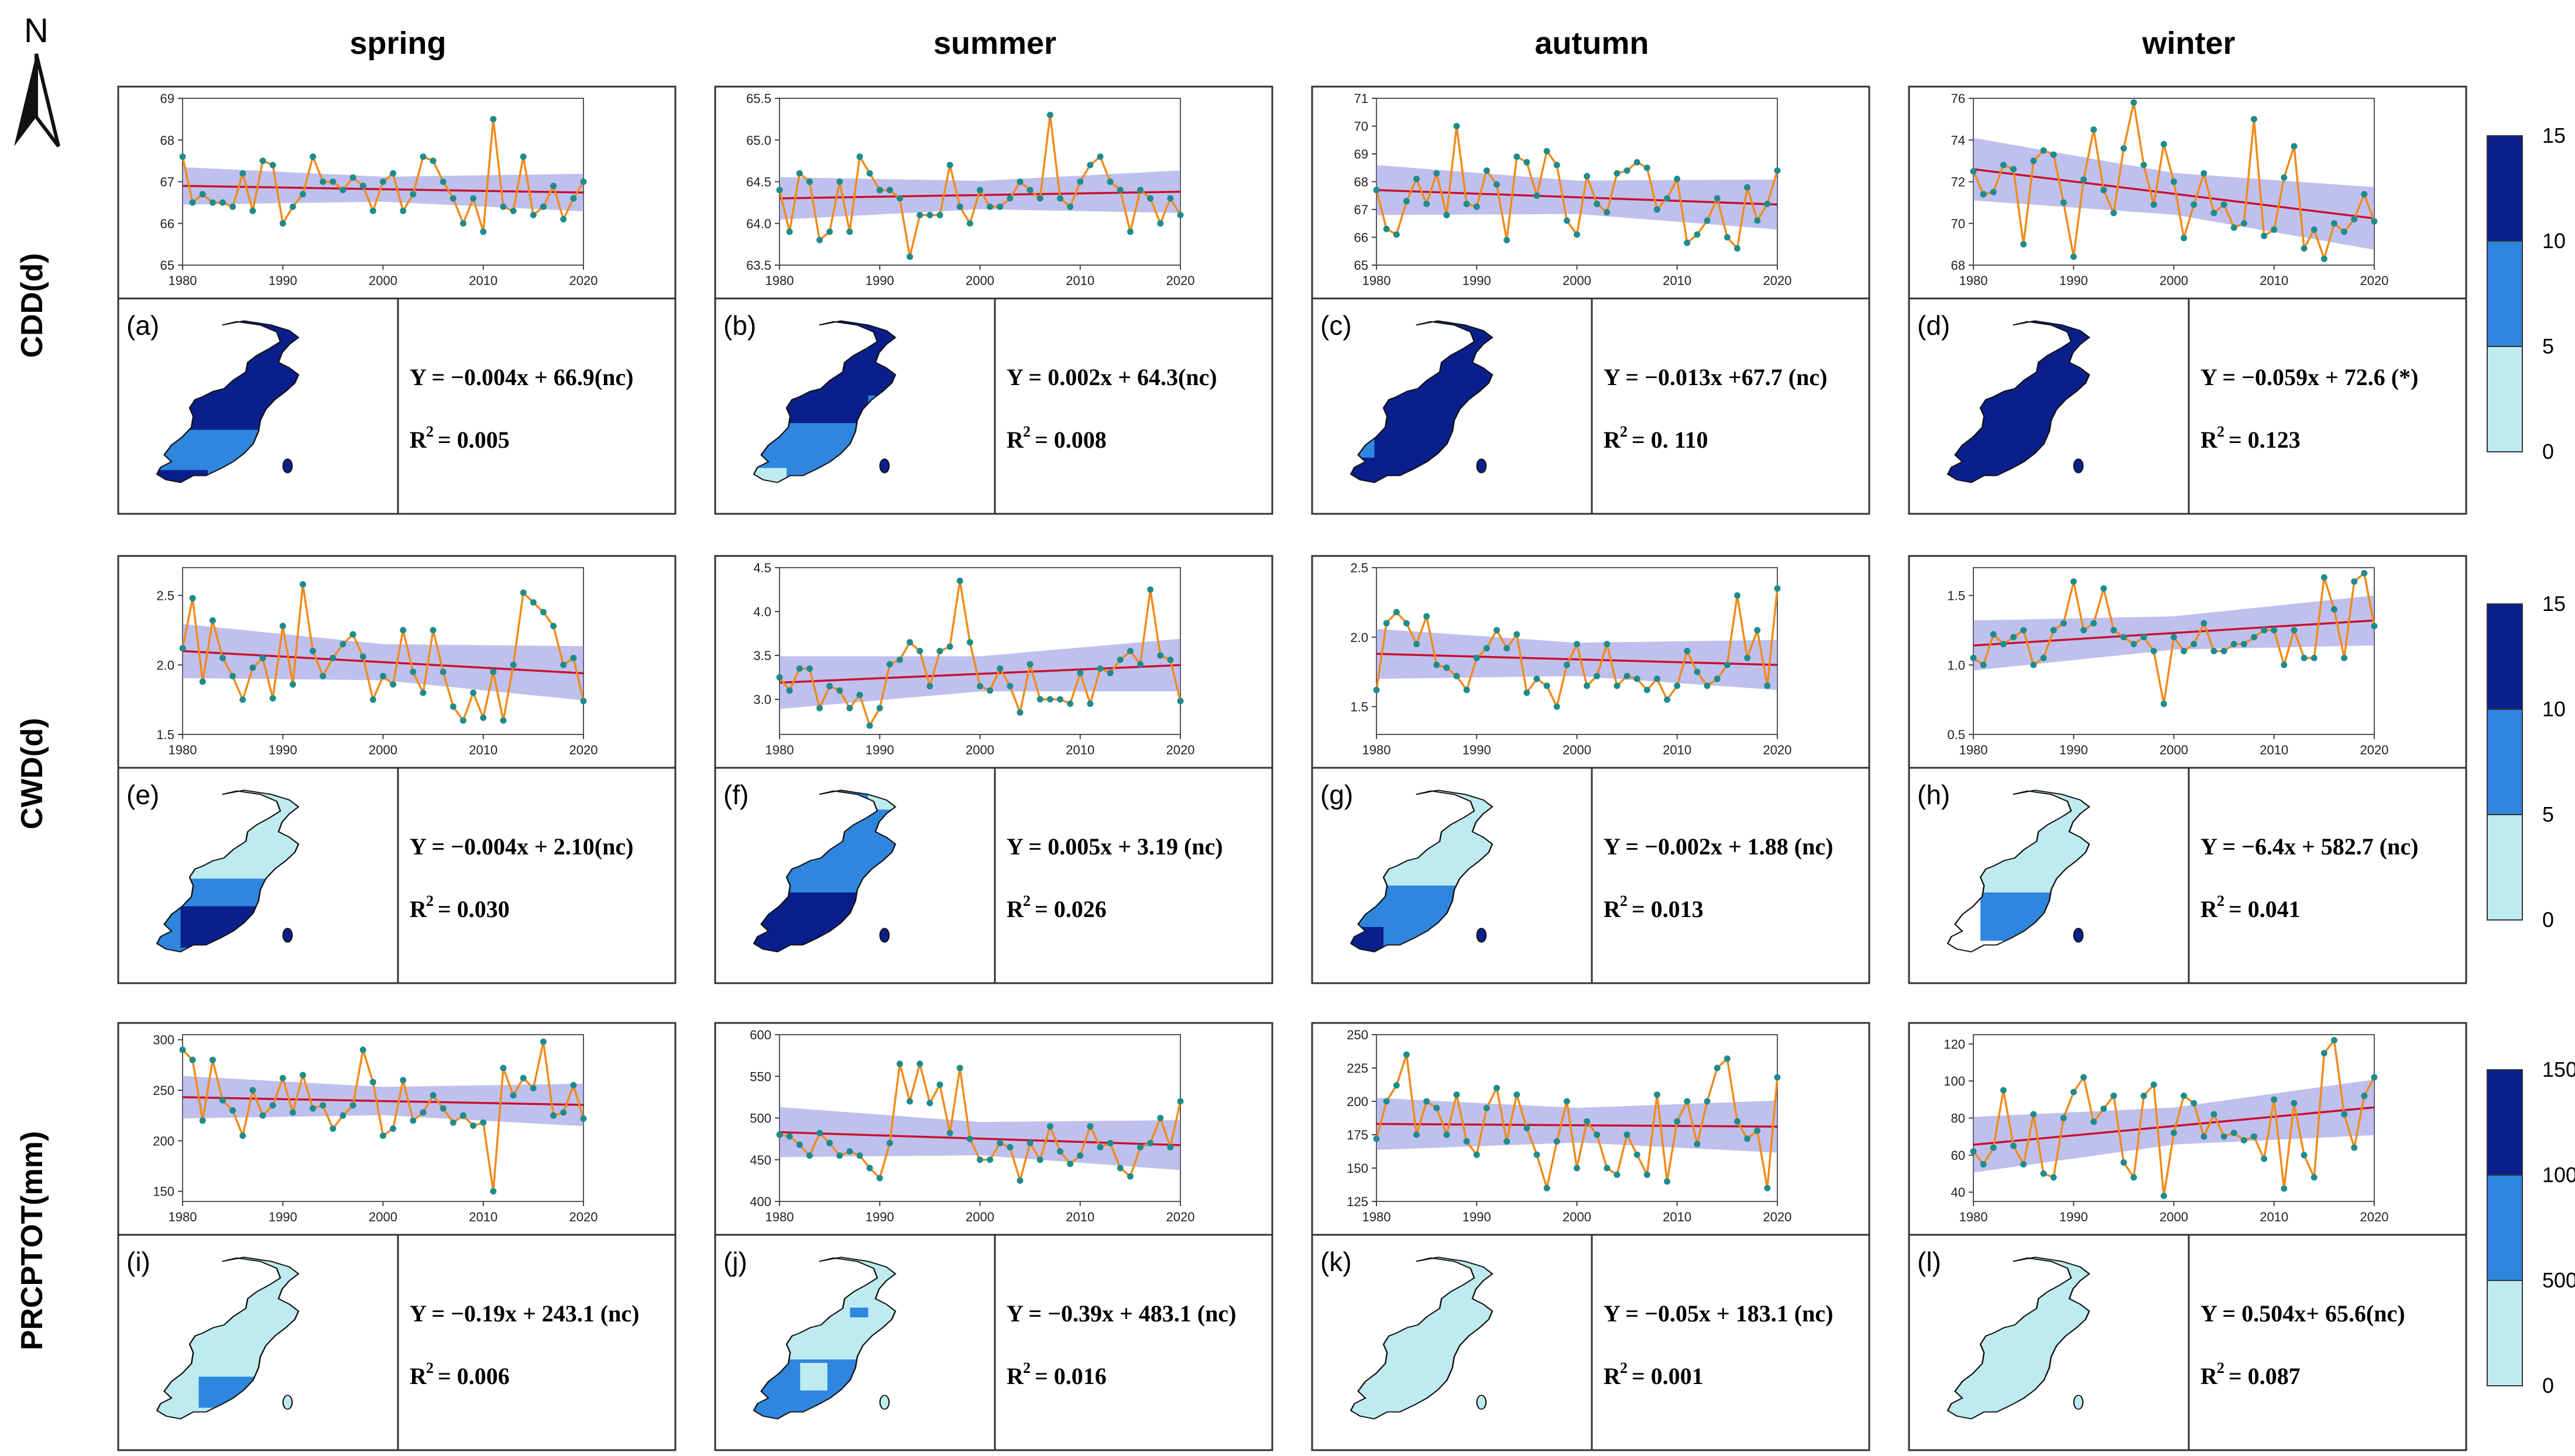 The image size is (2575, 1456). What do you see at coordinates (524, 1313) in the screenshot?
I see `trend-equation: Y = −0.19x + 243.1 (nc)` at bounding box center [524, 1313].